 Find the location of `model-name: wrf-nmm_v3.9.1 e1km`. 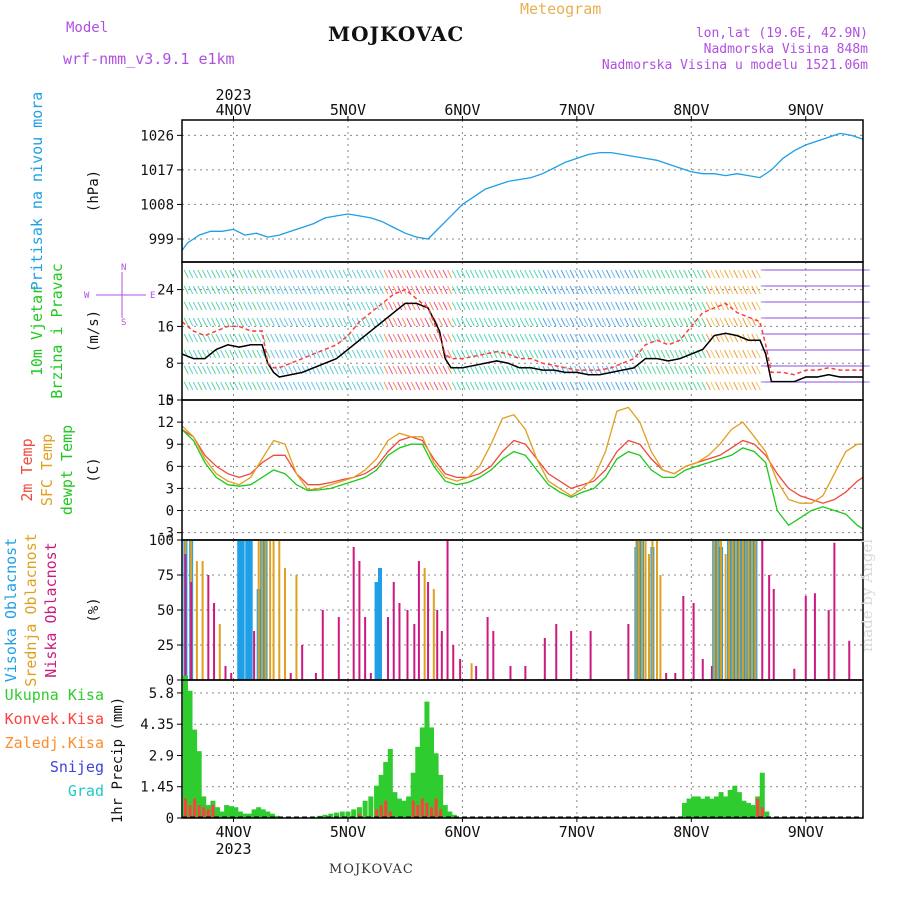

model-name: wrf-nmm_v3.9.1 e1km is located at coordinates (149, 59).